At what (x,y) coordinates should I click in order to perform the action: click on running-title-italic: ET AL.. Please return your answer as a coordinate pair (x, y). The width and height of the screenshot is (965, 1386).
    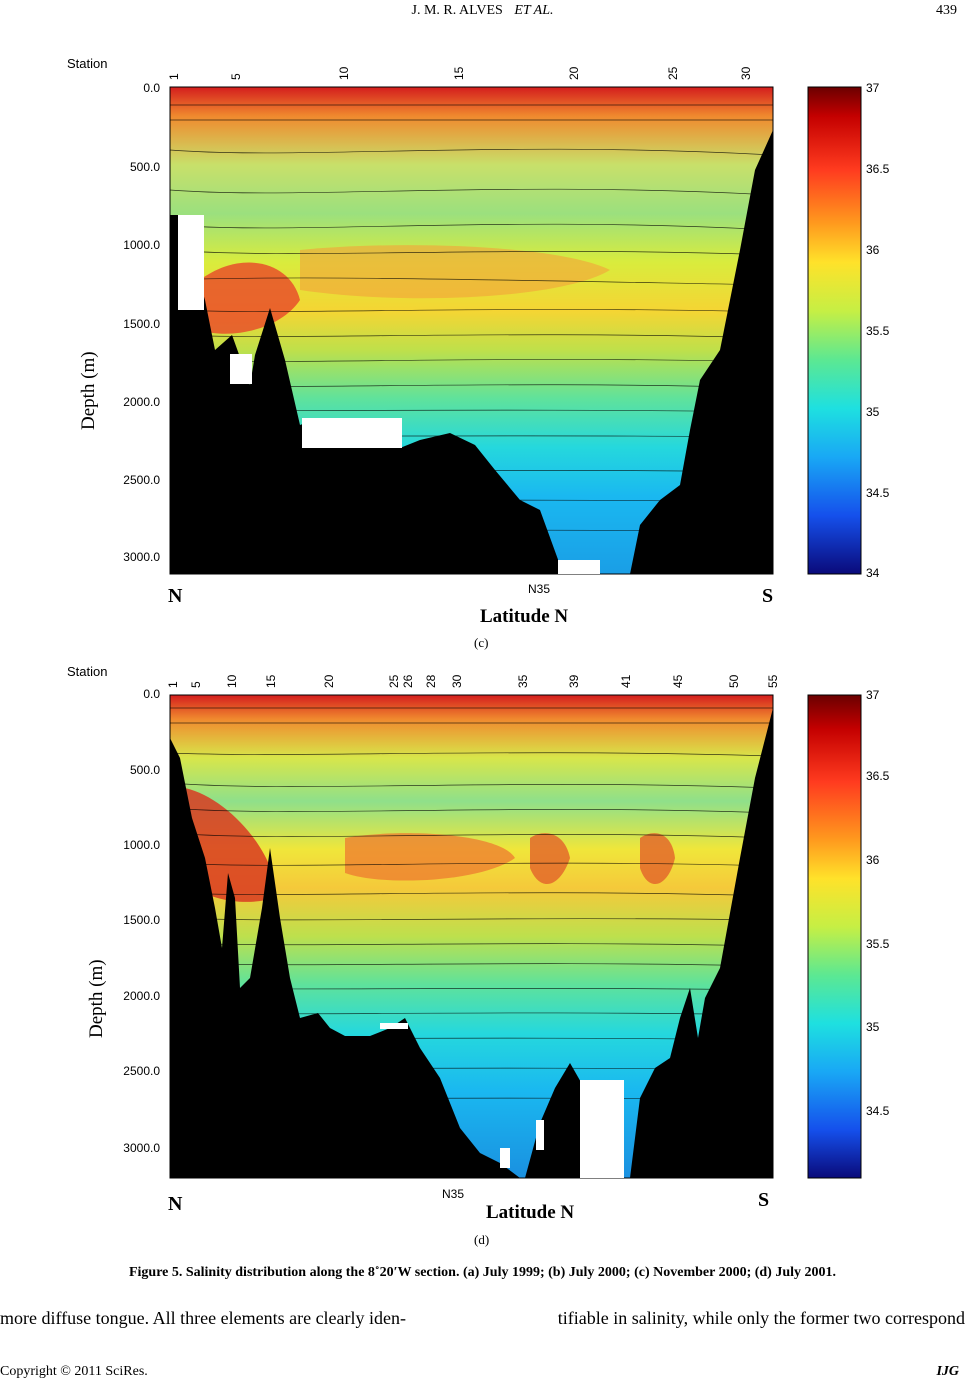
    Looking at the image, I should click on (534, 10).